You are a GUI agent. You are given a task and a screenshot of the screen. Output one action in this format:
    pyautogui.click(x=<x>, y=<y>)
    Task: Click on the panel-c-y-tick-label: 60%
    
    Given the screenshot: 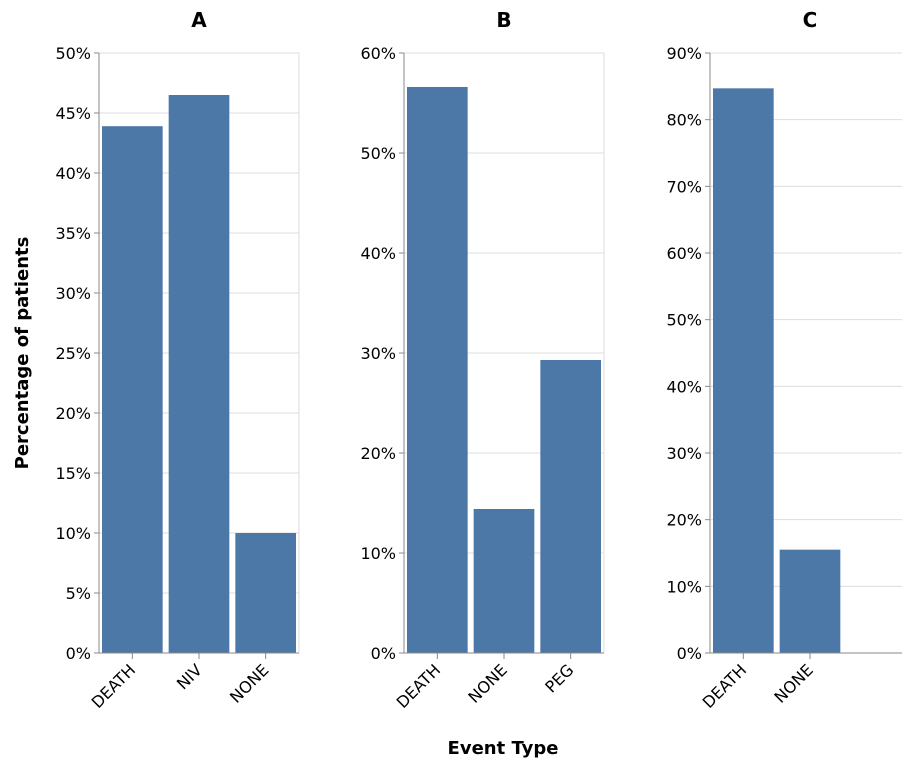 What is the action you would take?
    pyautogui.click(x=684, y=253)
    